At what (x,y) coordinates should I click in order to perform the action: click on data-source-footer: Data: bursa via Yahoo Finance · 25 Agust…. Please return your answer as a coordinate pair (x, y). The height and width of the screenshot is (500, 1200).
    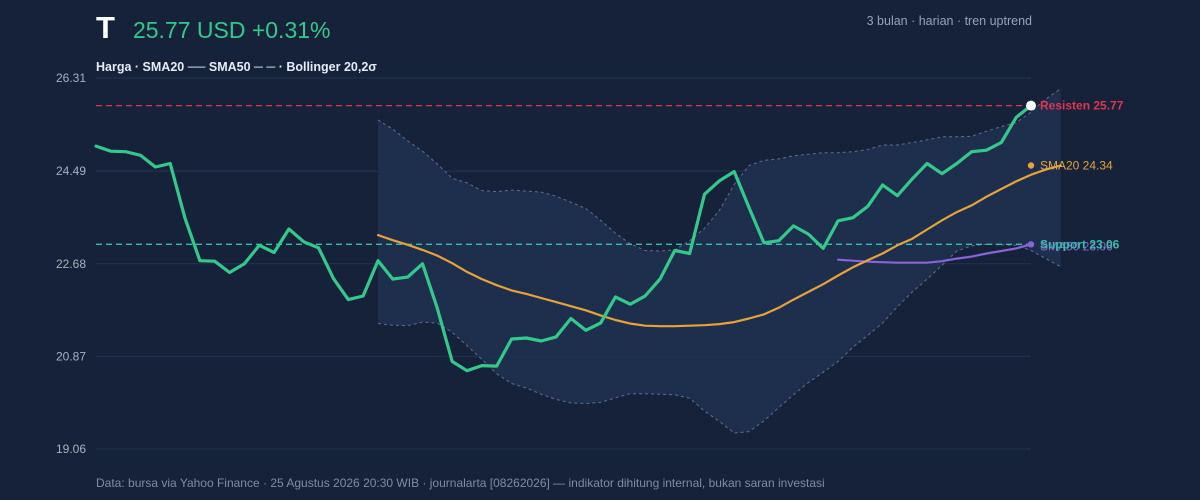
    Looking at the image, I should click on (460, 483).